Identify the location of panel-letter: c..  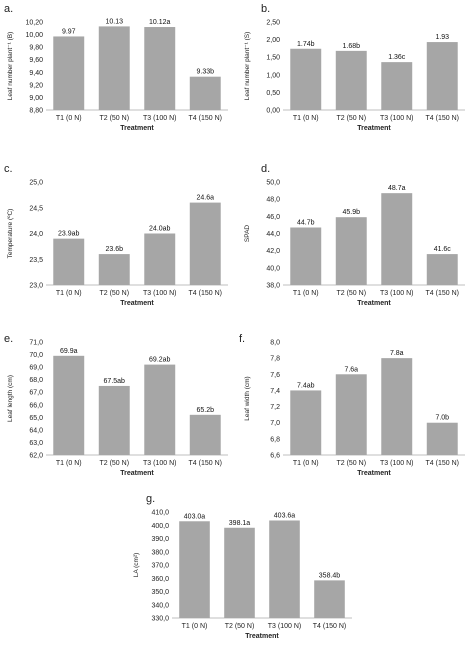
(8, 169).